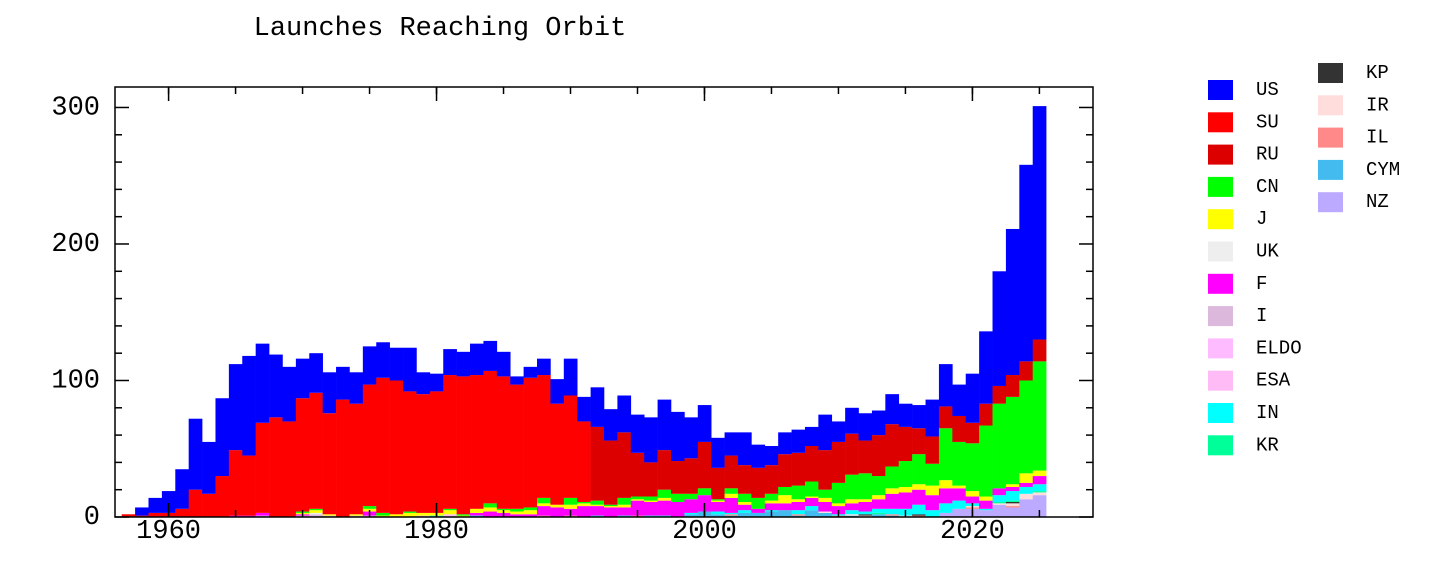  I want to click on legend-label: KR, so click(1267, 445).